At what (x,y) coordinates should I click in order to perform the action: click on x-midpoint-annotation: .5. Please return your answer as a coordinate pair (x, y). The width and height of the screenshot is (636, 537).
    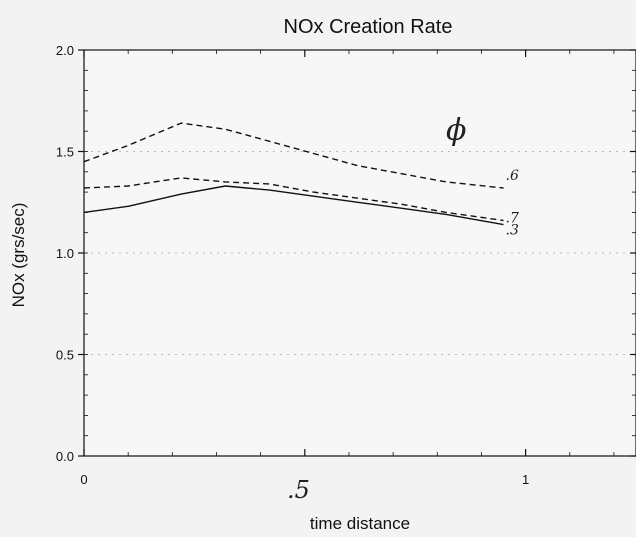
    Looking at the image, I should click on (298, 490).